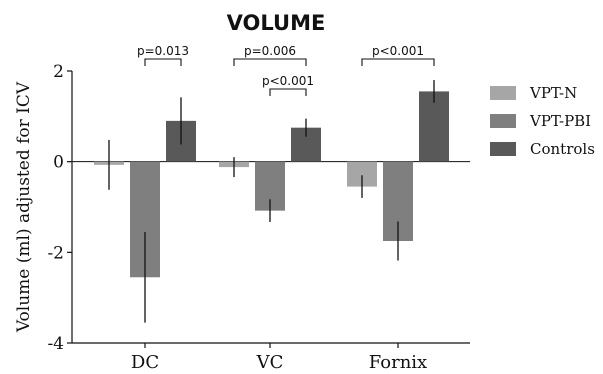 The width and height of the screenshot is (603, 374). I want to click on x-tick-label: DC, so click(145, 362).